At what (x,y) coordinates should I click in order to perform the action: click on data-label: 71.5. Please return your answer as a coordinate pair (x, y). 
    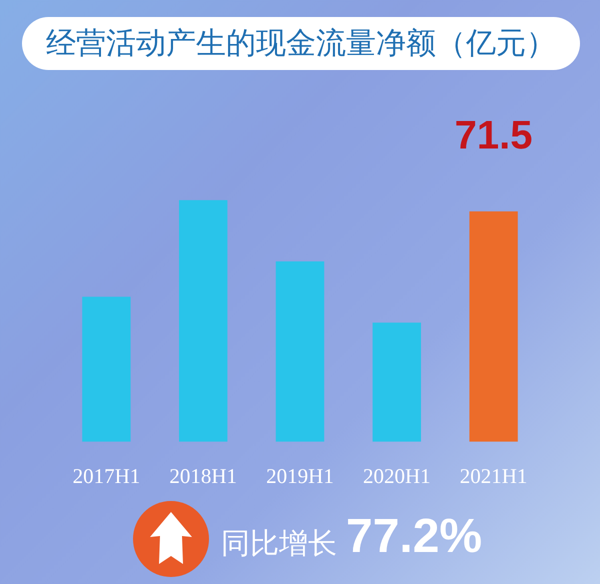
    Looking at the image, I should click on (493, 135).